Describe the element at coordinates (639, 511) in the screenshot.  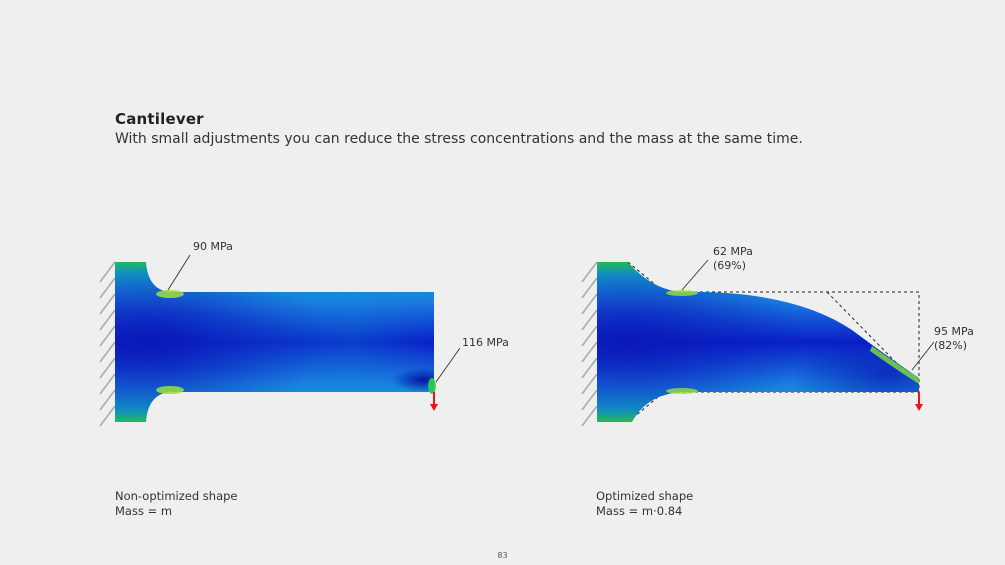
I see `caption-mass-label: Mass = m·0.84` at that location.